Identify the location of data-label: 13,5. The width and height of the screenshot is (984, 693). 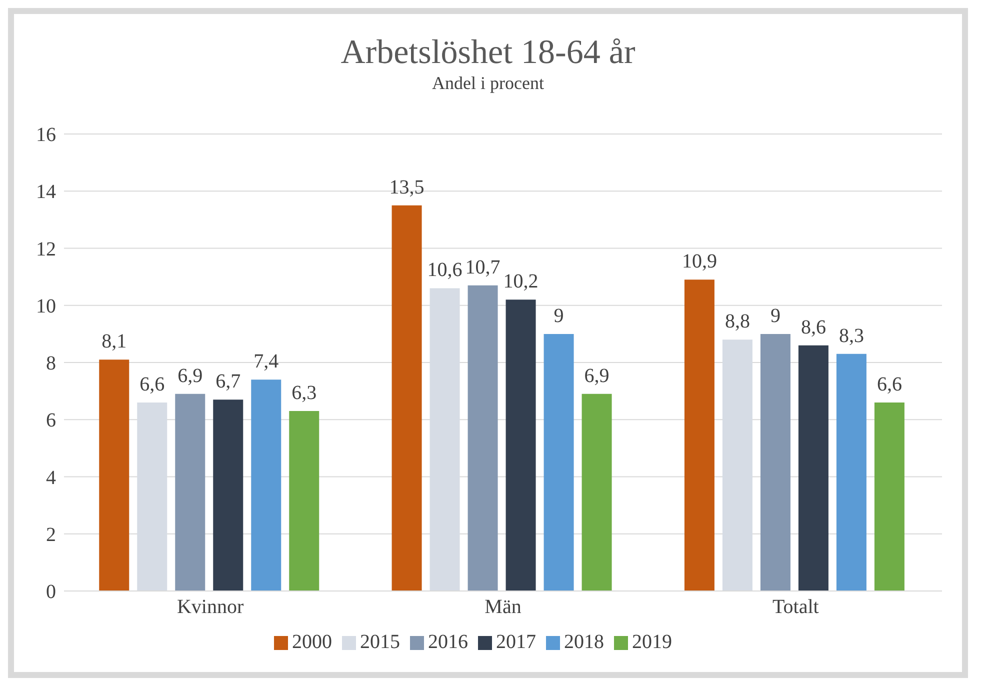
(406, 187).